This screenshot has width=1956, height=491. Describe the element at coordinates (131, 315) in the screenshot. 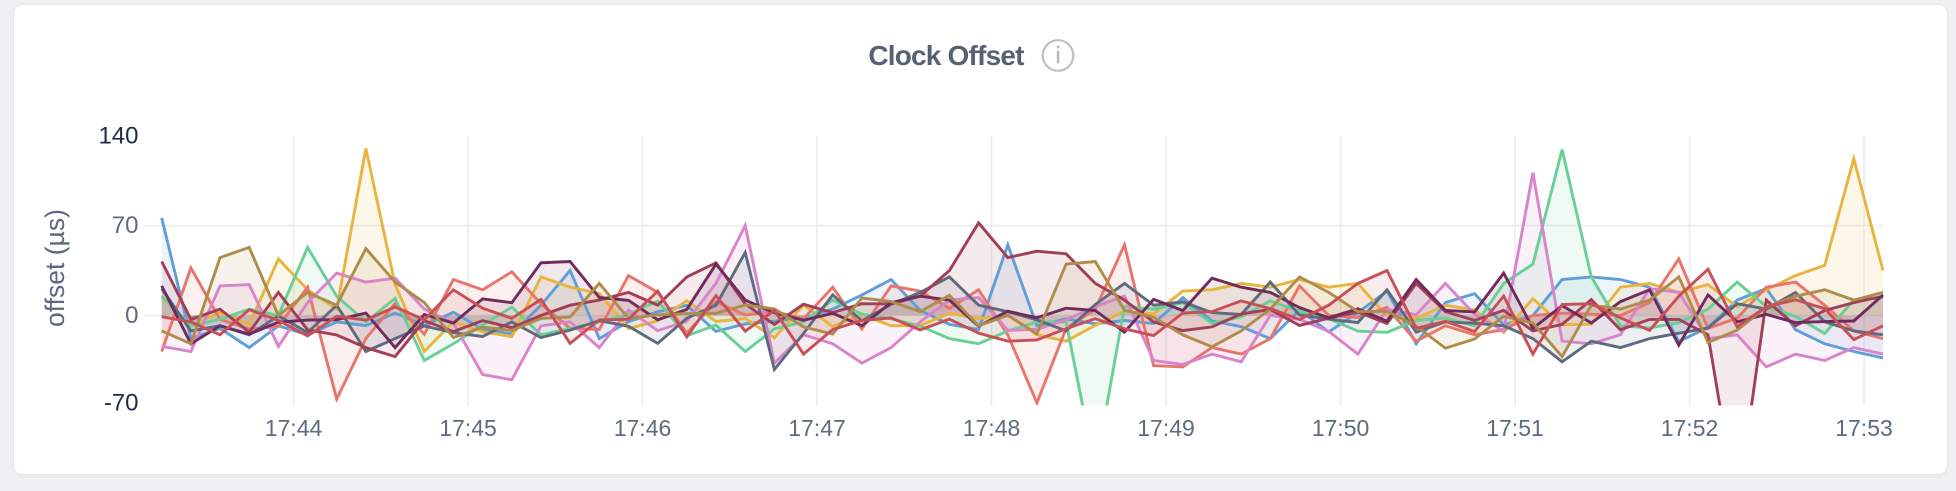

I see `svg-text: 0` at that location.